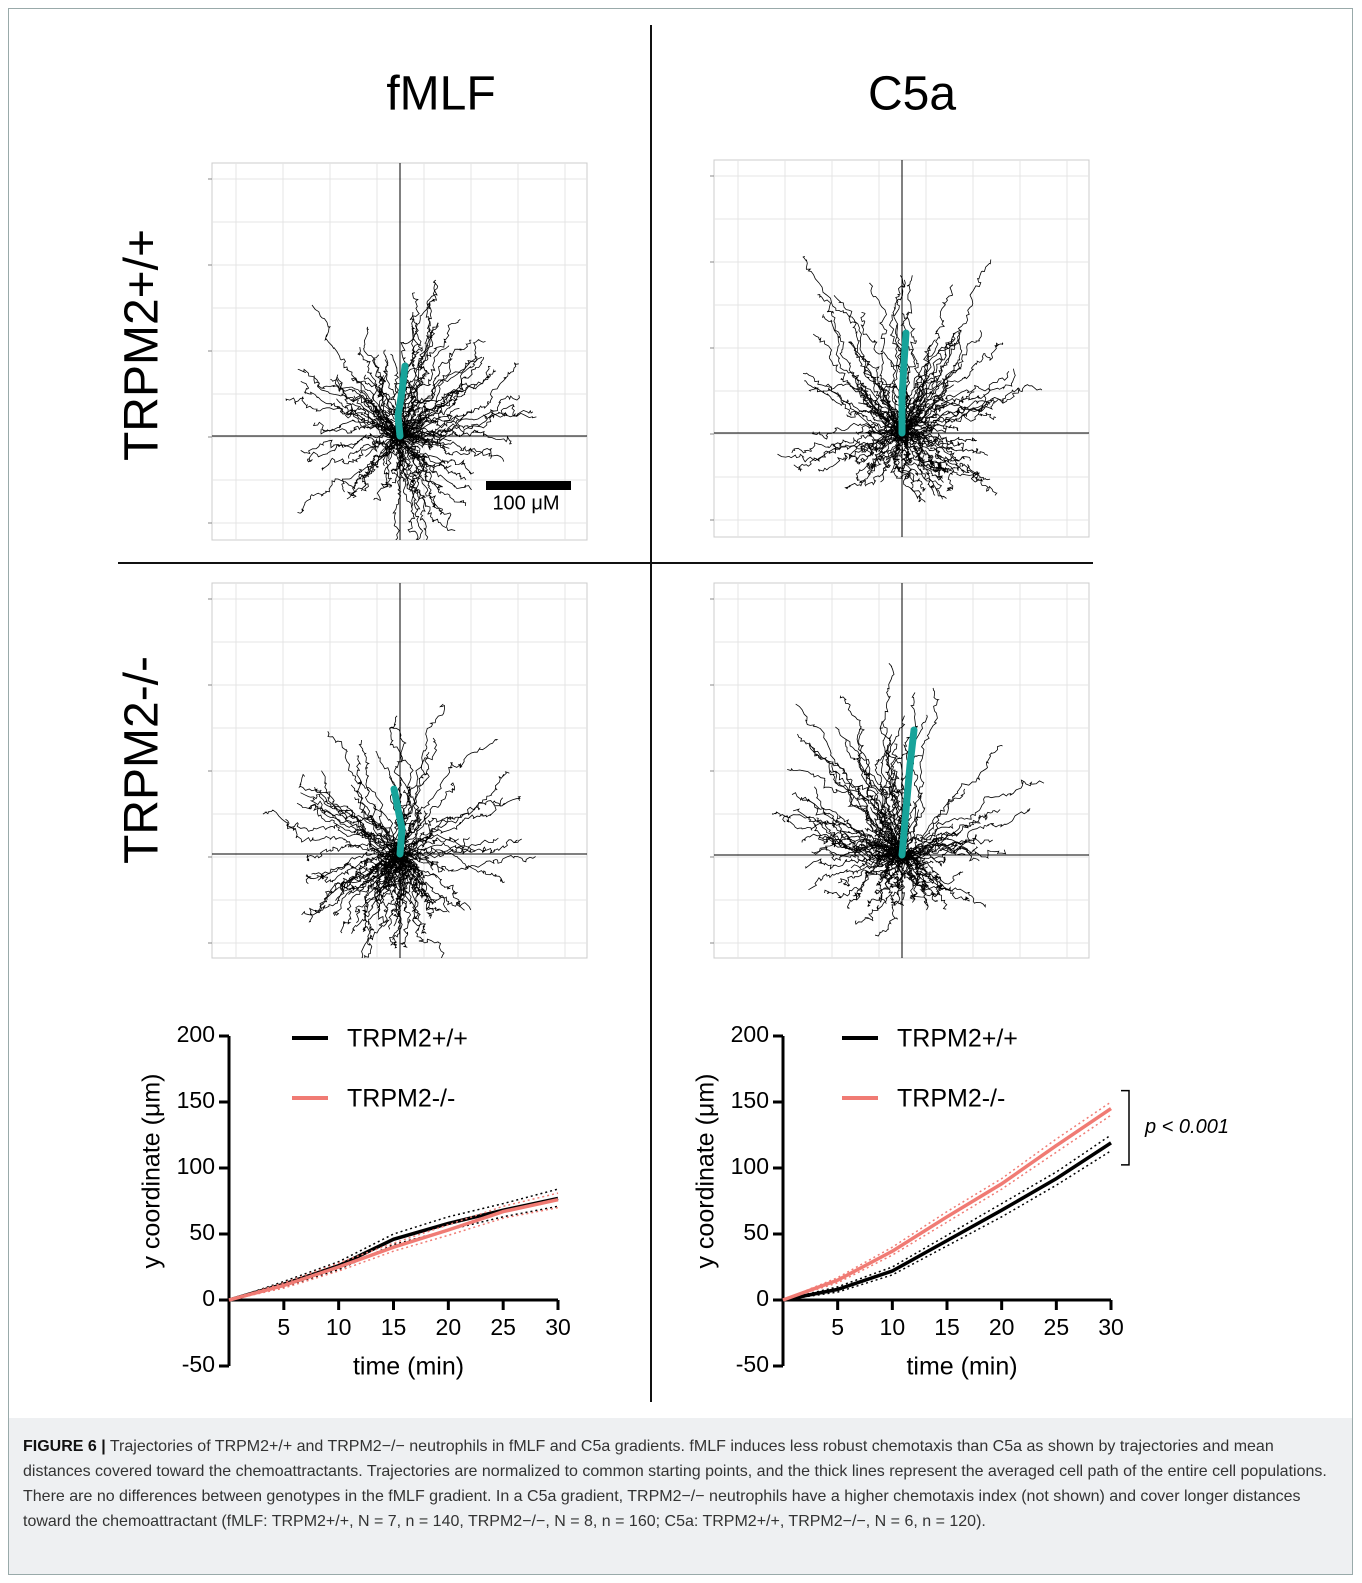 The height and width of the screenshot is (1583, 1362). Describe the element at coordinates (1057, 1327) in the screenshot. I see `x-tick-label: 25` at that location.